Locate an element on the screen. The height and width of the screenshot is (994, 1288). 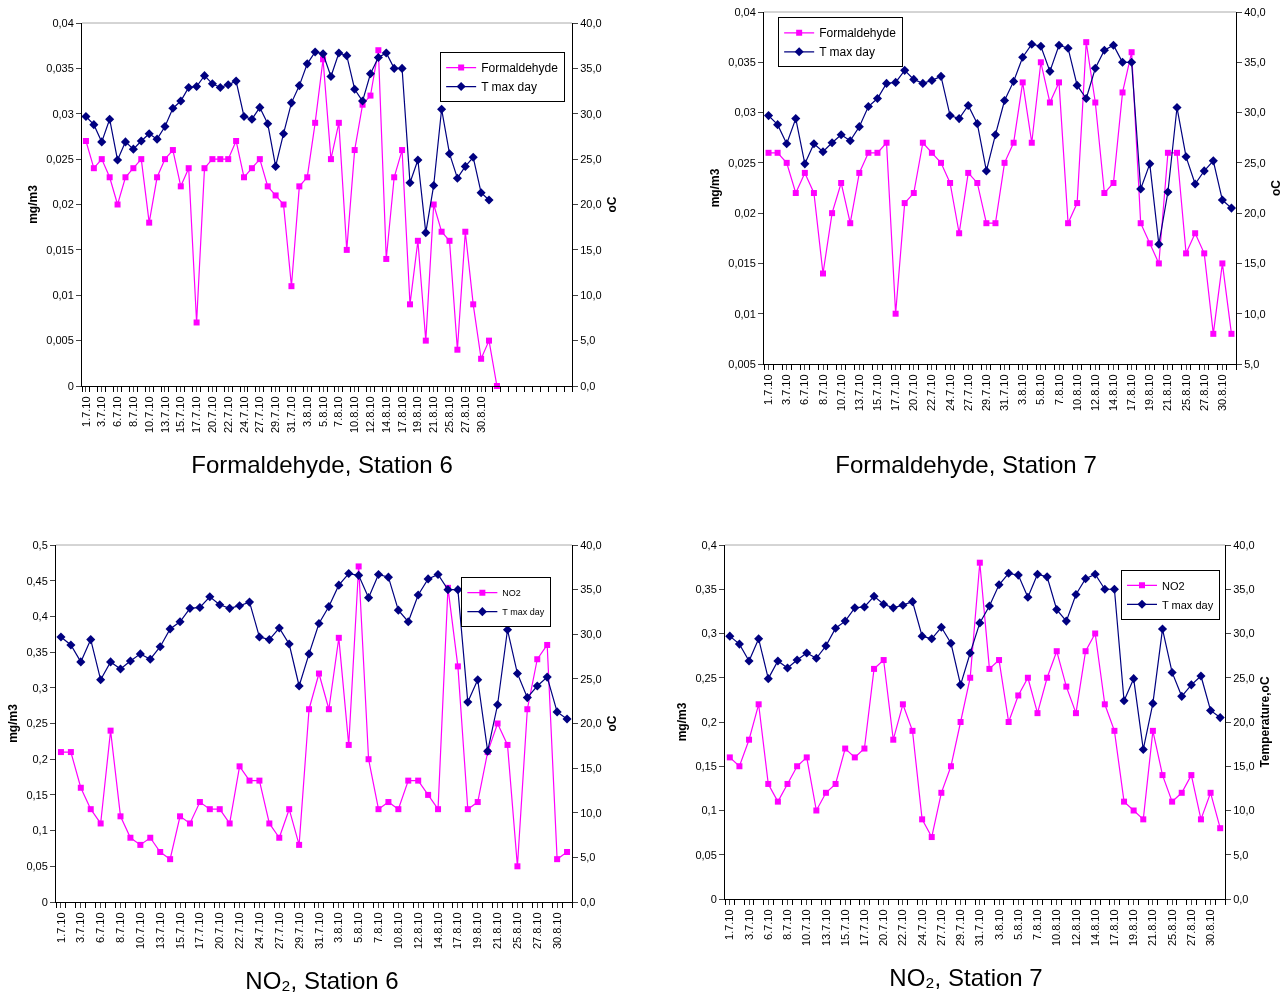
x-tick-label: 25.8.10 is located at coordinates (449, 415).